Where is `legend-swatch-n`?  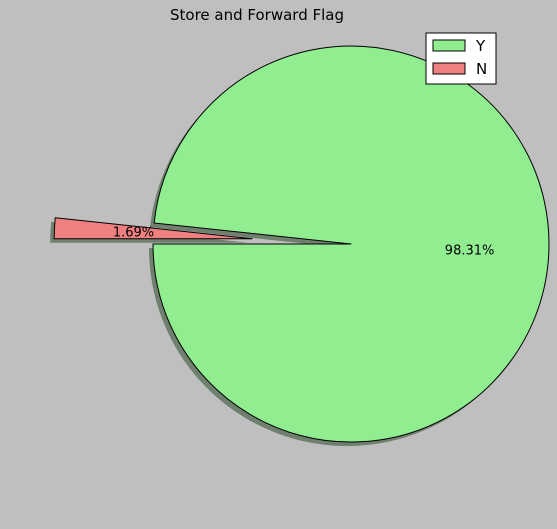
legend-swatch-n is located at coordinates (449, 68).